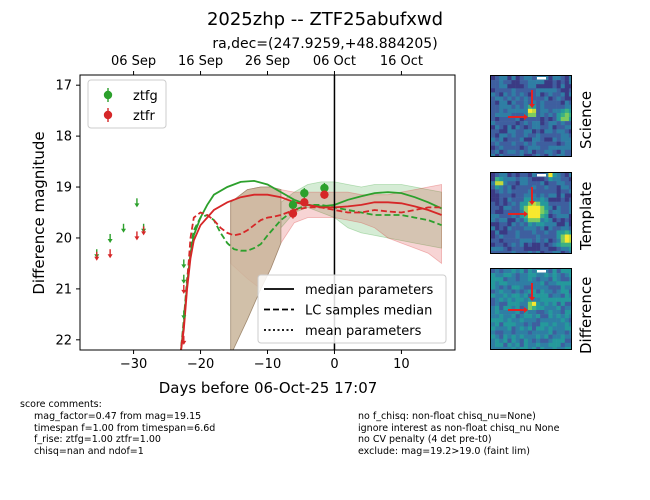 This screenshot has width=650, height=500. I want to click on top-tick-label: 26 Sep, so click(267, 61).